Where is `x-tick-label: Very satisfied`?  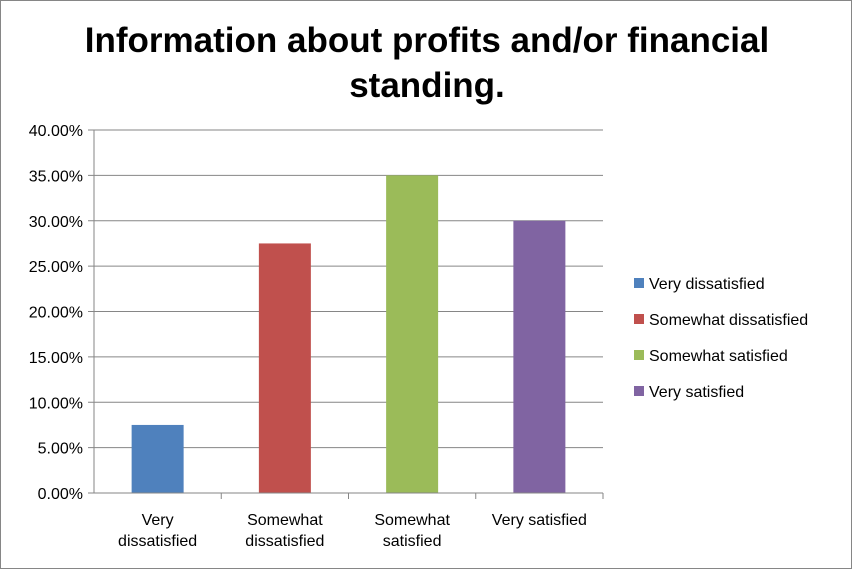
x-tick-label: Very satisfied is located at coordinates (539, 520).